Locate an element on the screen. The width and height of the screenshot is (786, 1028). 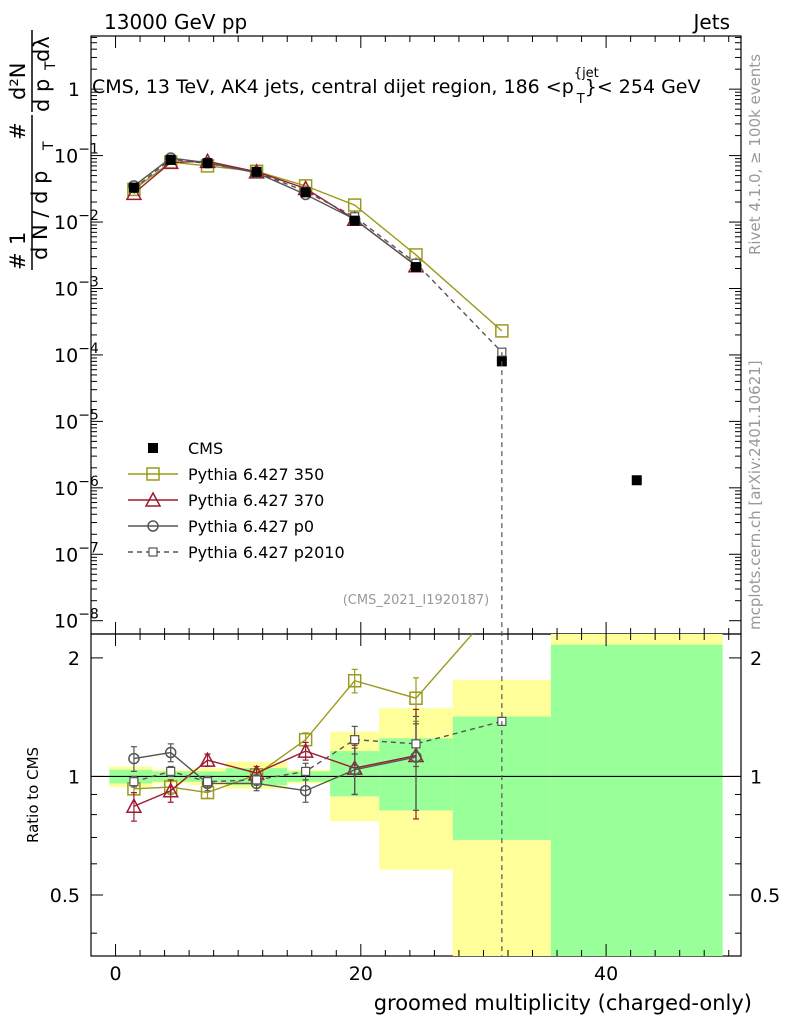
mcplots-label: mcplots.cern.ch [arXiv:2401.10621] is located at coordinates (755, 495).